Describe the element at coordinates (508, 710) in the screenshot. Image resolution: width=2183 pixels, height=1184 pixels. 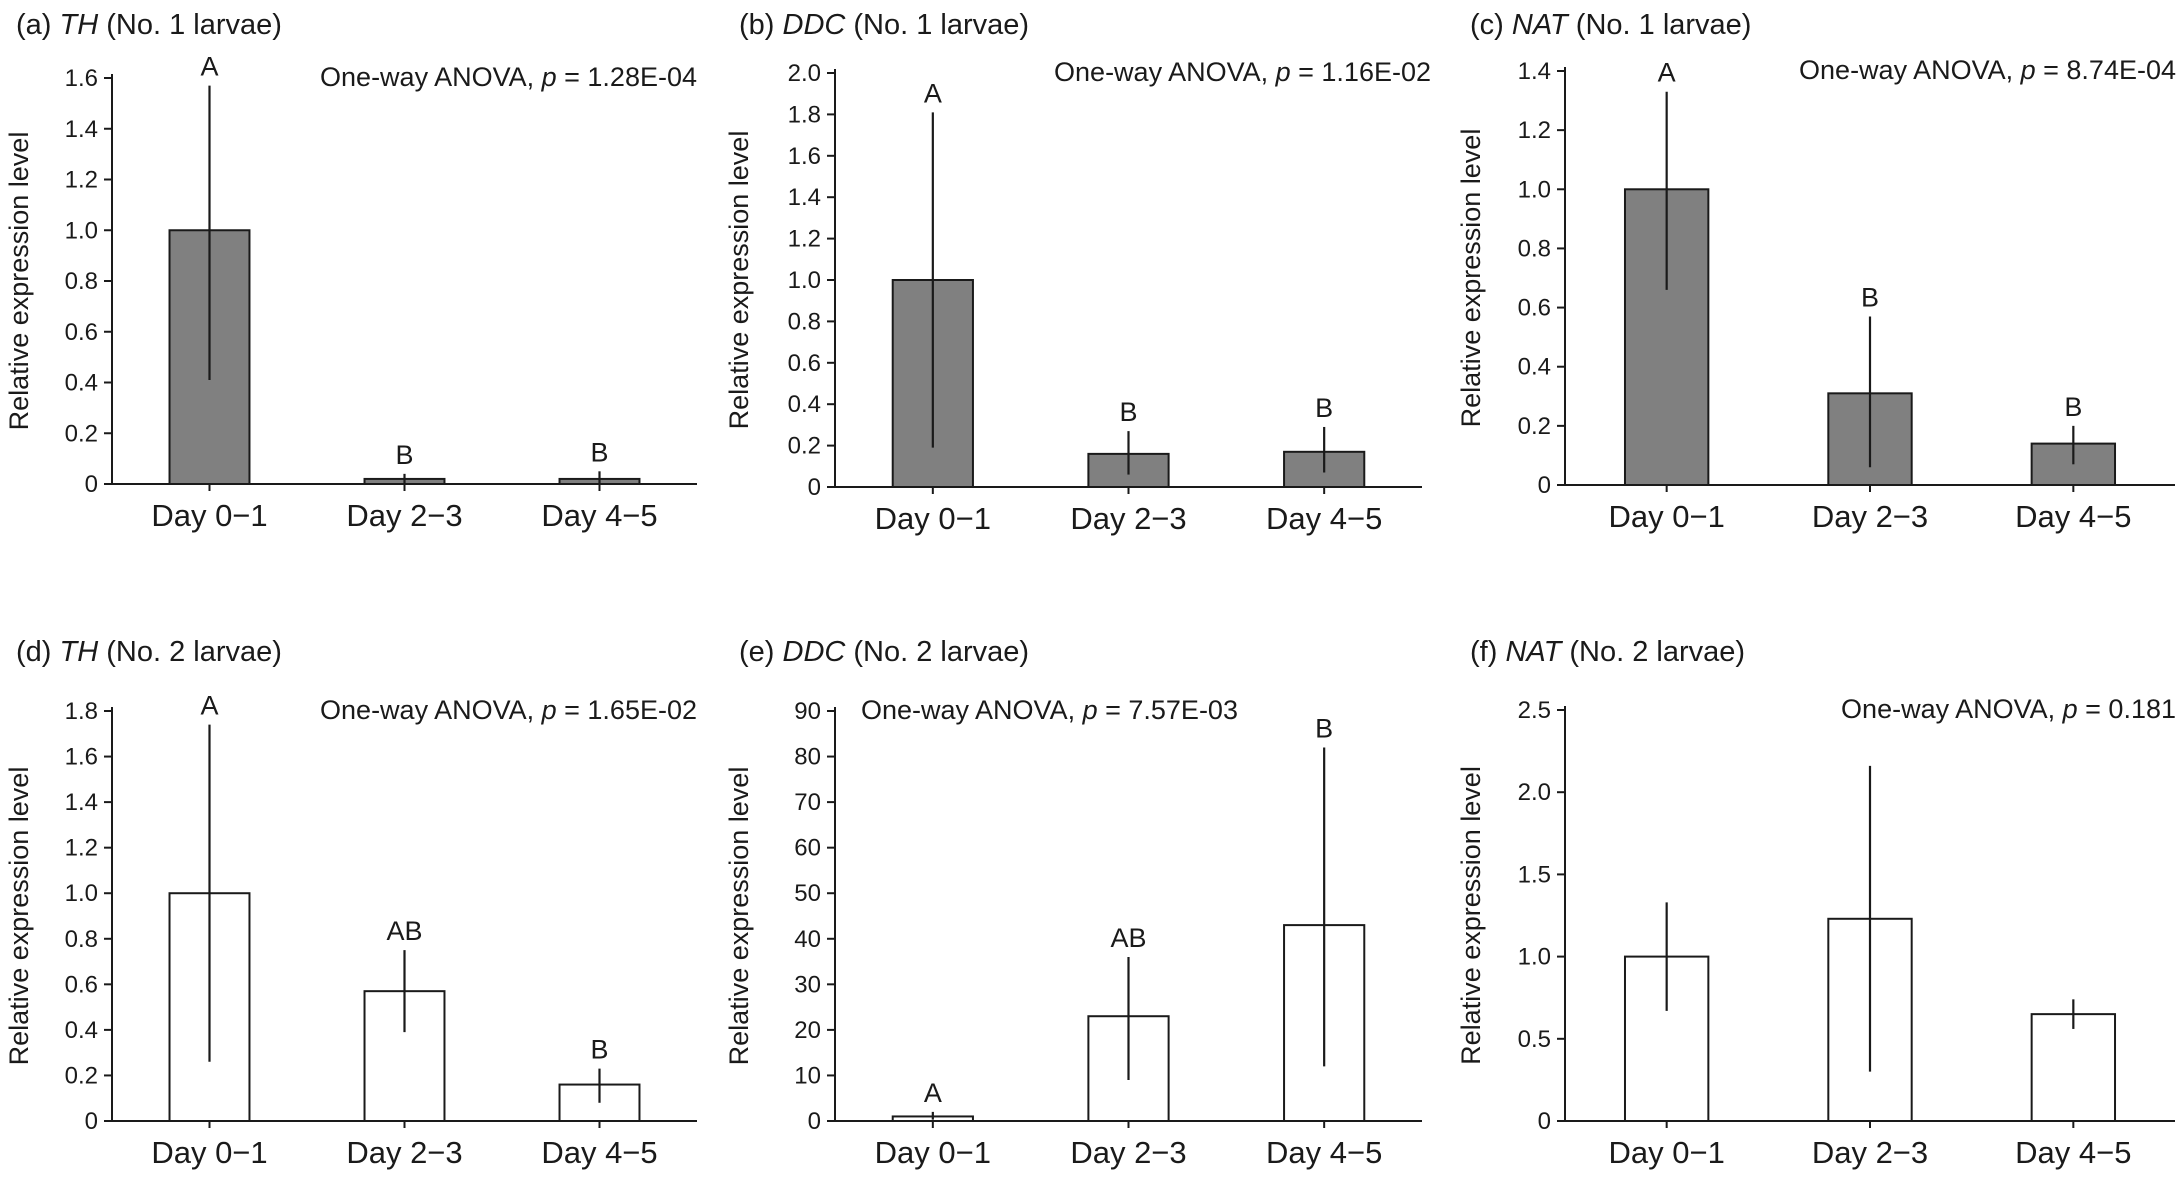
I see `anova-label: One-way ANOVA, p = 1.65E-02` at that location.